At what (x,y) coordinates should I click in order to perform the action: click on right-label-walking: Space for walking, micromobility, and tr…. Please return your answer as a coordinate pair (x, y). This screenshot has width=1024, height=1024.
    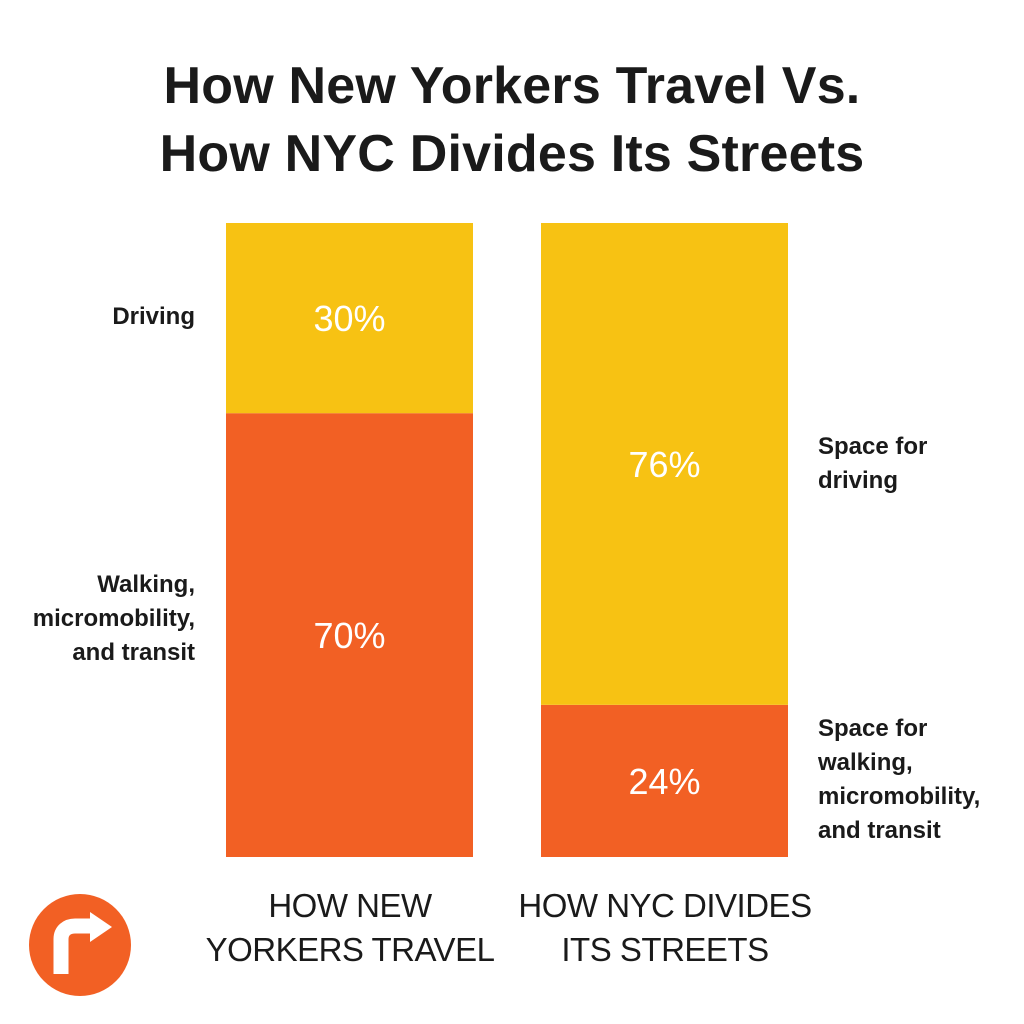
    Looking at the image, I should click on (899, 780).